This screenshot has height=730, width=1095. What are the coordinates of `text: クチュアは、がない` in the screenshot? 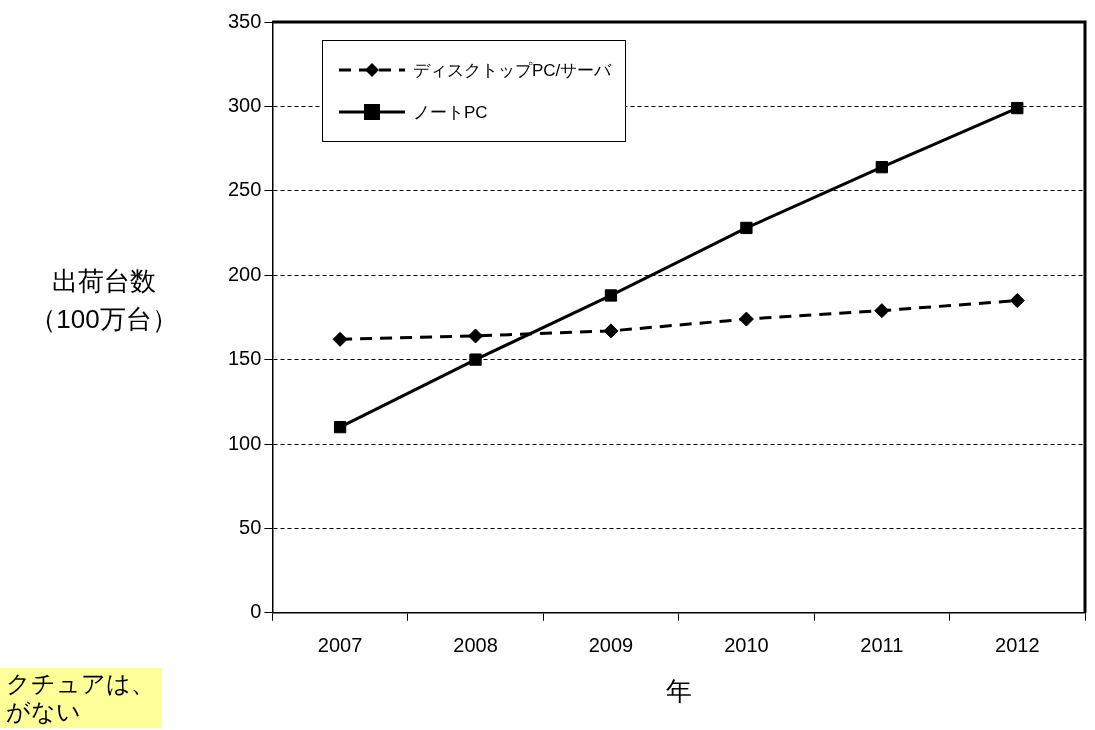 It's located at (81, 698).